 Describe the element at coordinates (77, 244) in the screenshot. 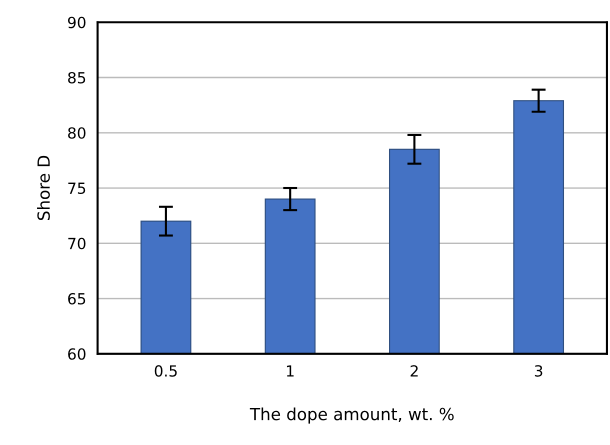

I see `y-tick-label: 70` at that location.